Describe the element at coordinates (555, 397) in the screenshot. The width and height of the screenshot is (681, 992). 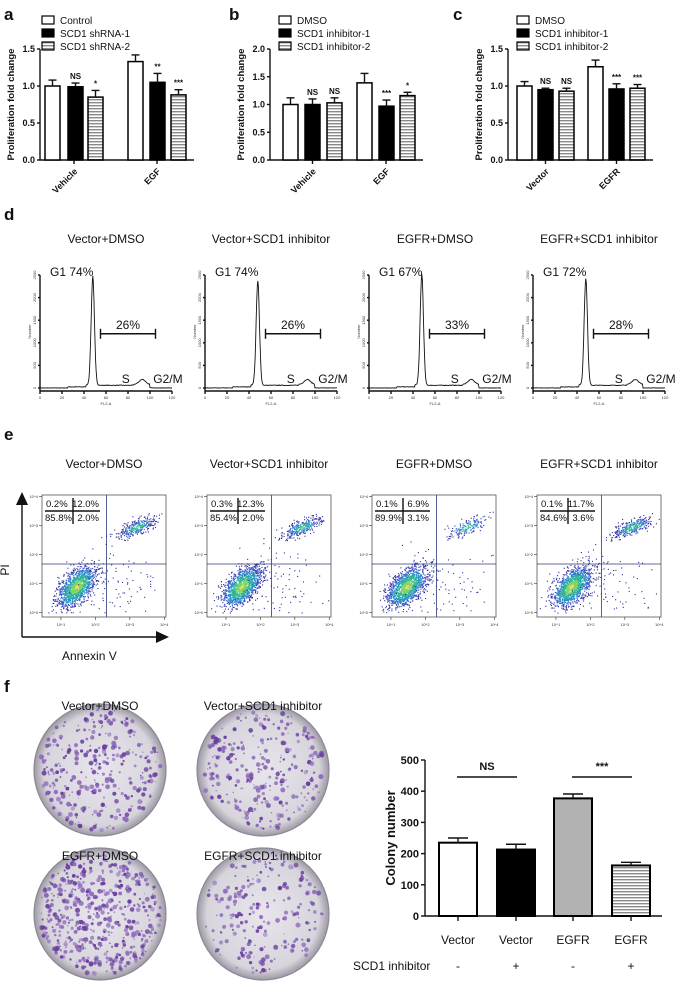
I see `x-tick-label: 20` at that location.